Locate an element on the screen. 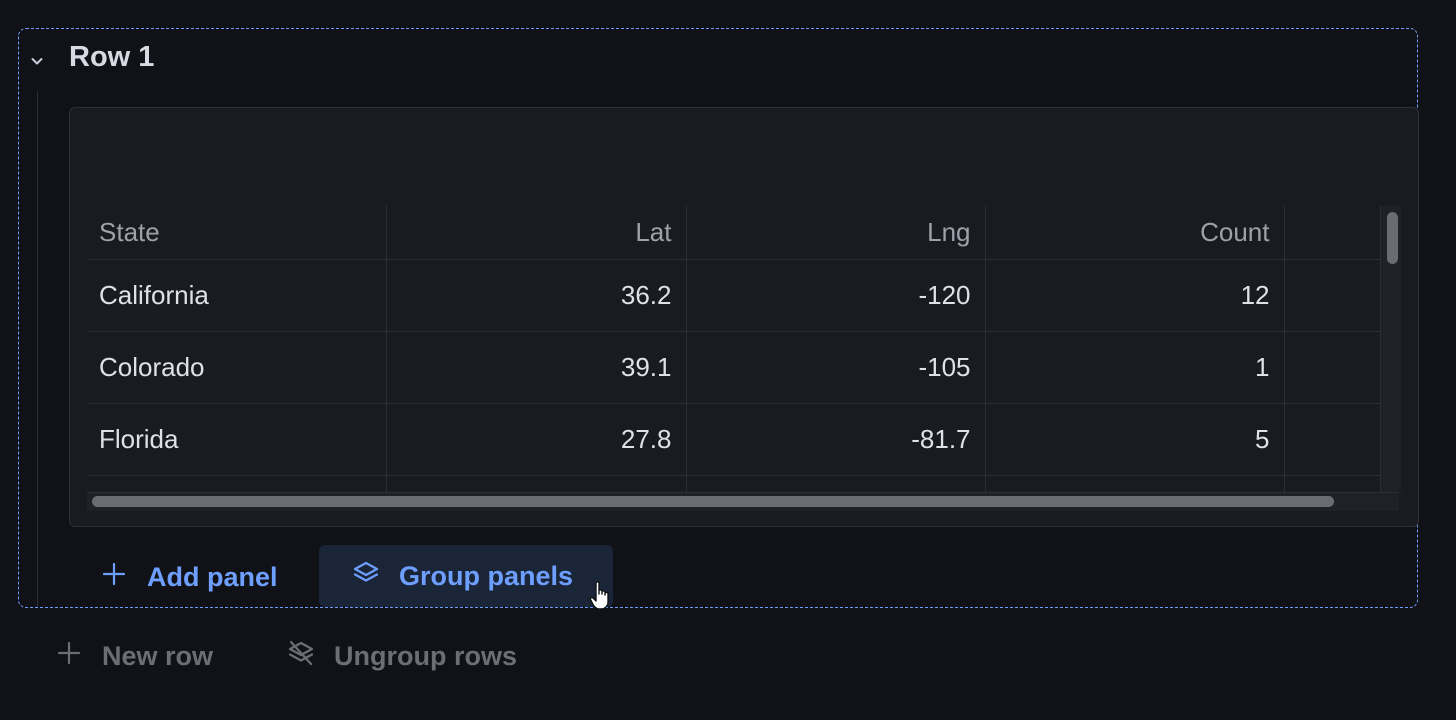  cell-lat: 36.2 is located at coordinates (536, 295).